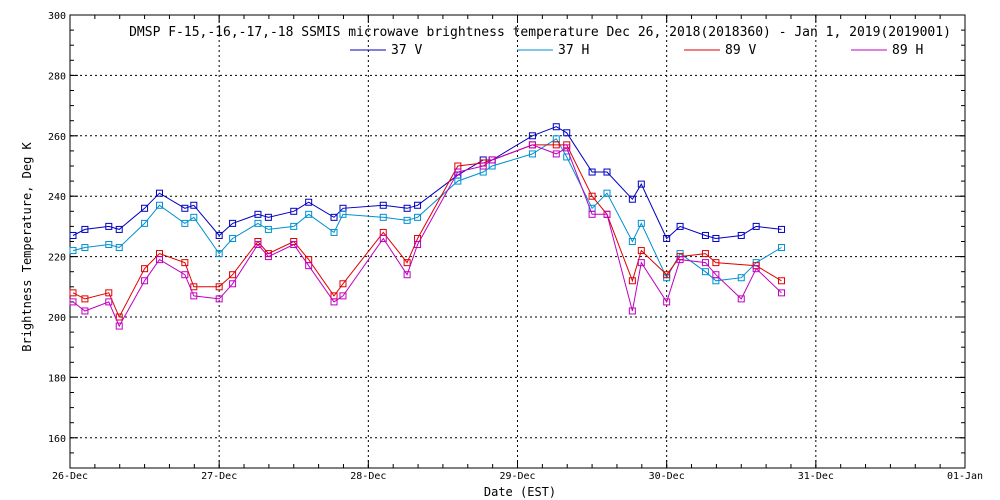  What do you see at coordinates (368, 476) in the screenshot?
I see `x-tick-label: 28-Dec` at bounding box center [368, 476].